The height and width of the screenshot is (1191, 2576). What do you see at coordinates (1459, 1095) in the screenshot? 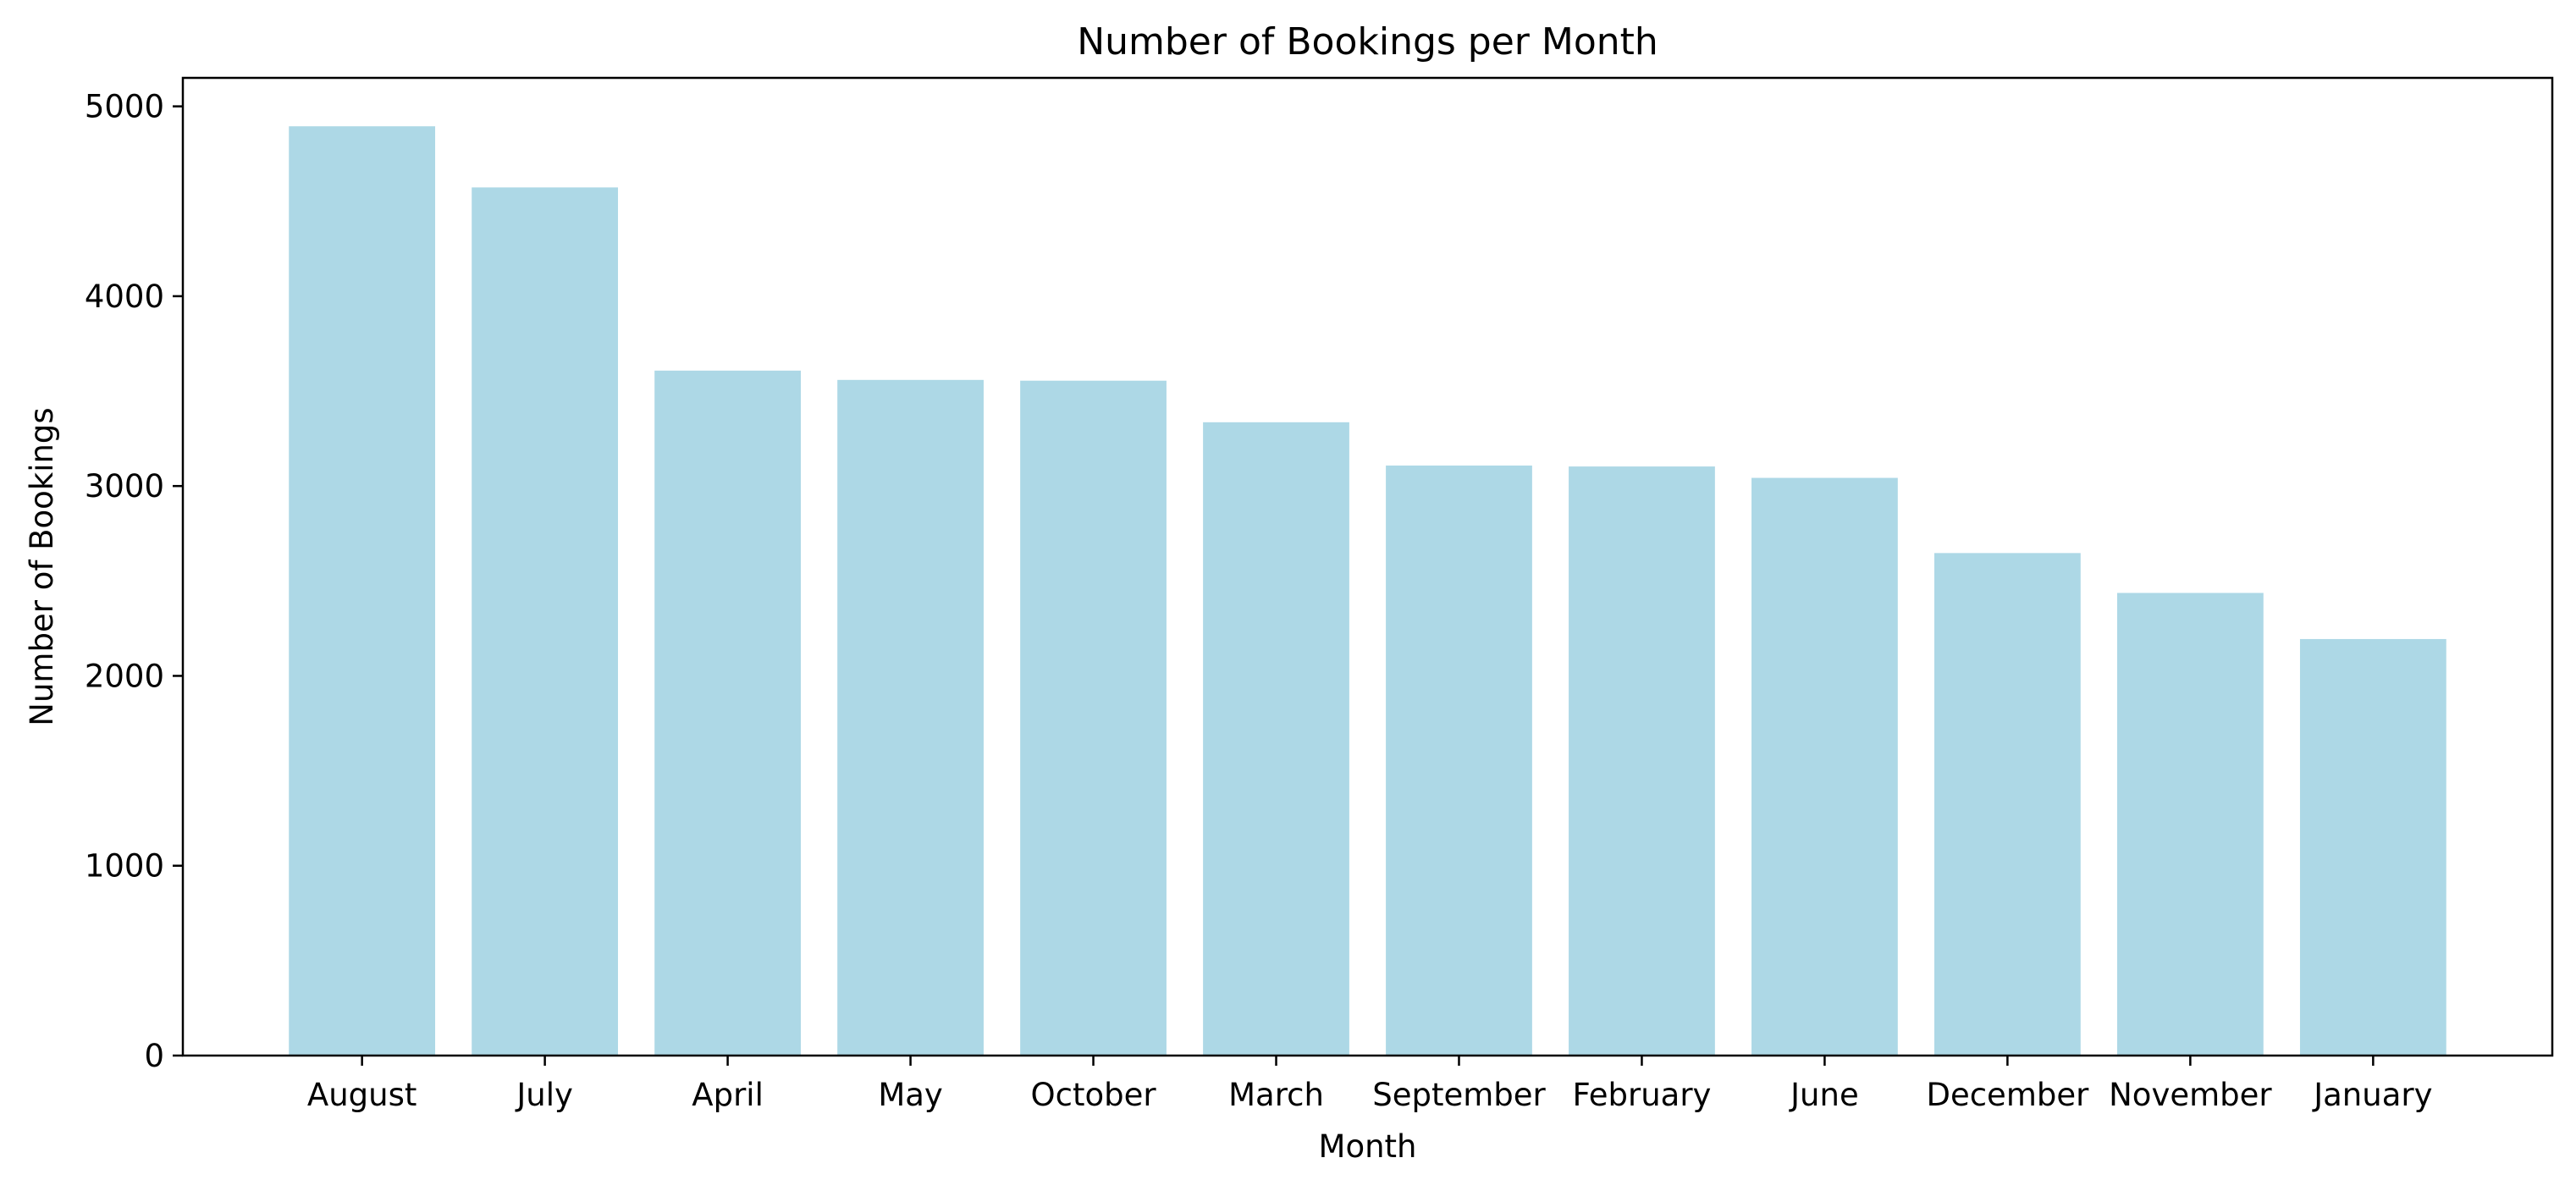
I see `x-tick-label: September` at bounding box center [1459, 1095].